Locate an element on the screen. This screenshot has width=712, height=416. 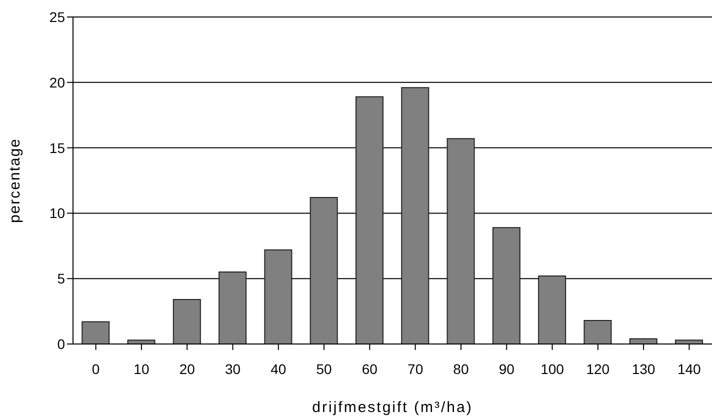
x-tick-label: 40 is located at coordinates (278, 368).